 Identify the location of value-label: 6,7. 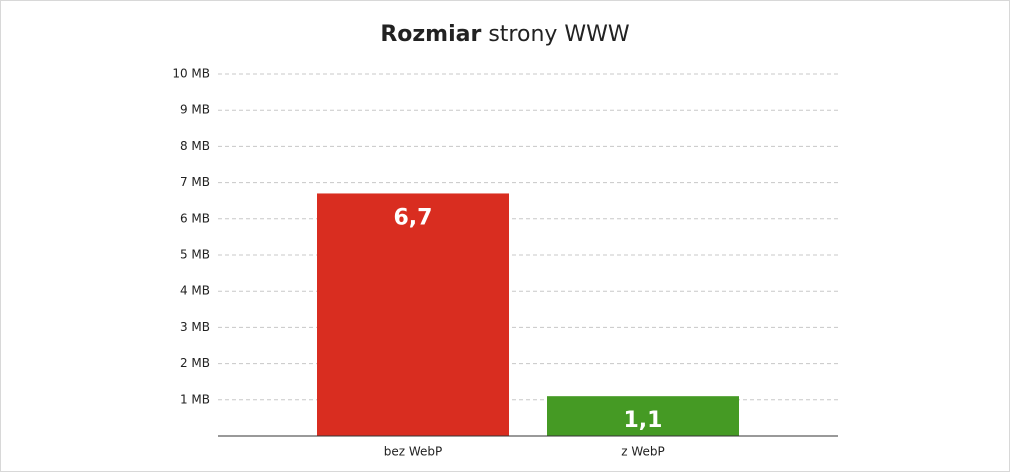
(413, 217).